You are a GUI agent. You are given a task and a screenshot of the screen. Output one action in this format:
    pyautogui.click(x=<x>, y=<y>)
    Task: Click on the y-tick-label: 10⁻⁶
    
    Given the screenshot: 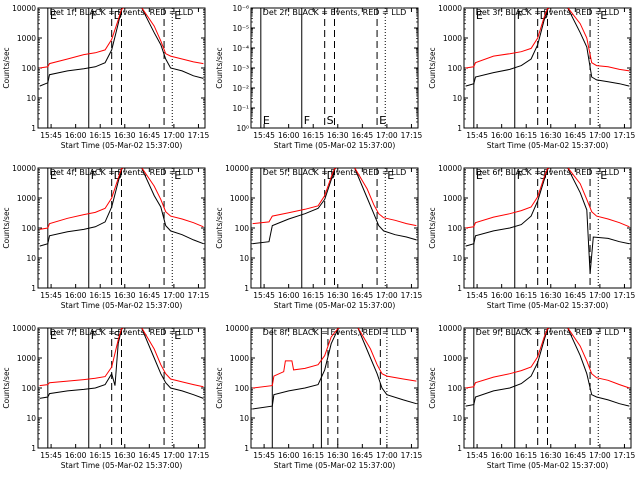 What is the action you would take?
    pyautogui.click(x=240, y=8)
    